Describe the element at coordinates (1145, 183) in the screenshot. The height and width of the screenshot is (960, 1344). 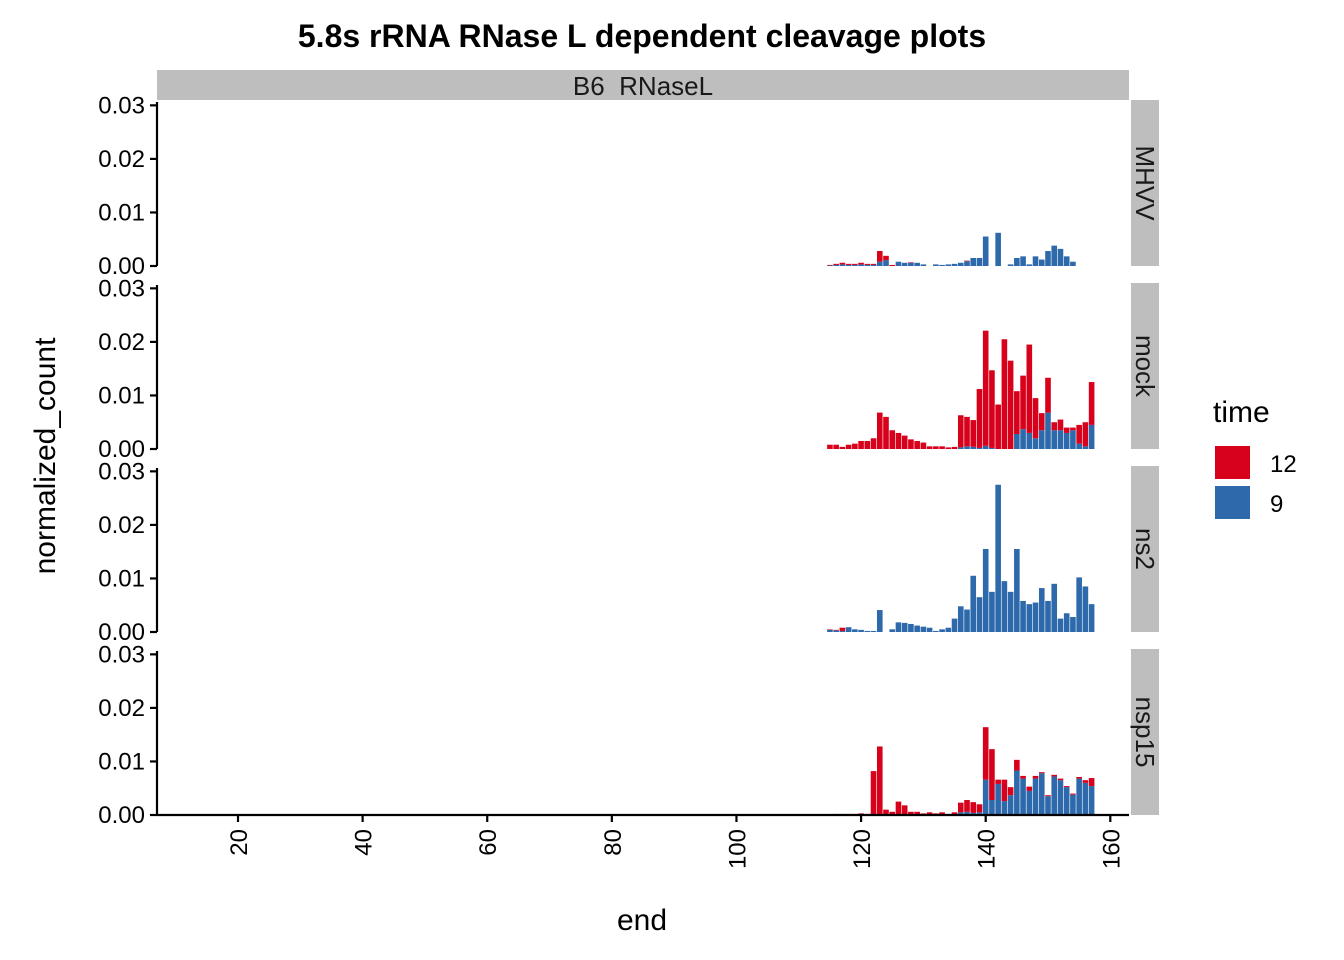
I see `row-facet-label-MHVV: MHVV` at that location.